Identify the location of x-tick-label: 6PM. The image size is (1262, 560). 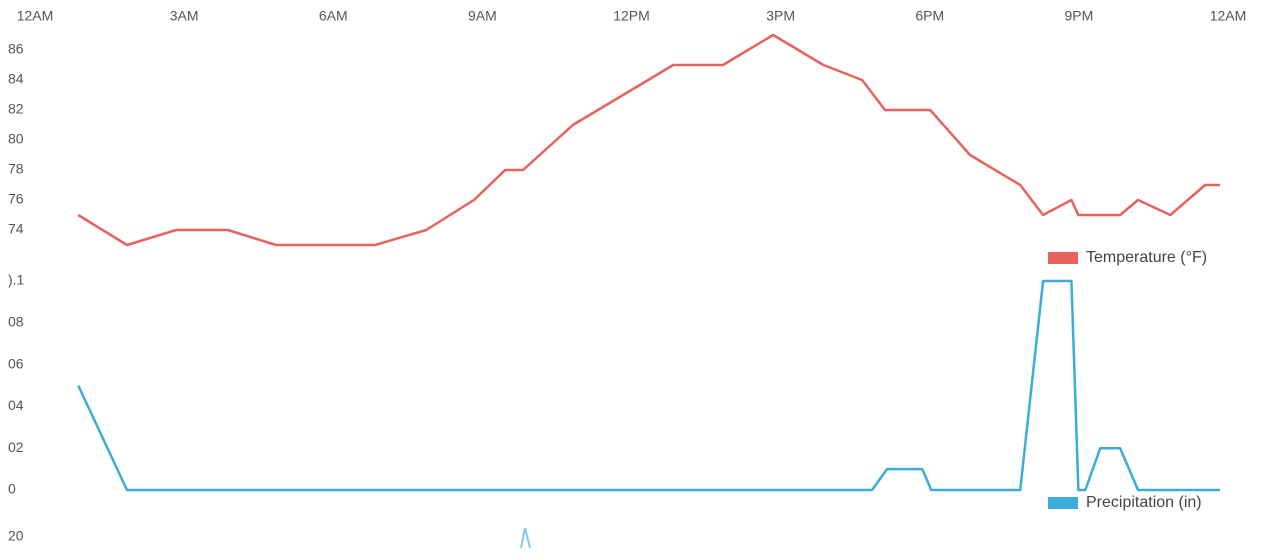
(929, 16).